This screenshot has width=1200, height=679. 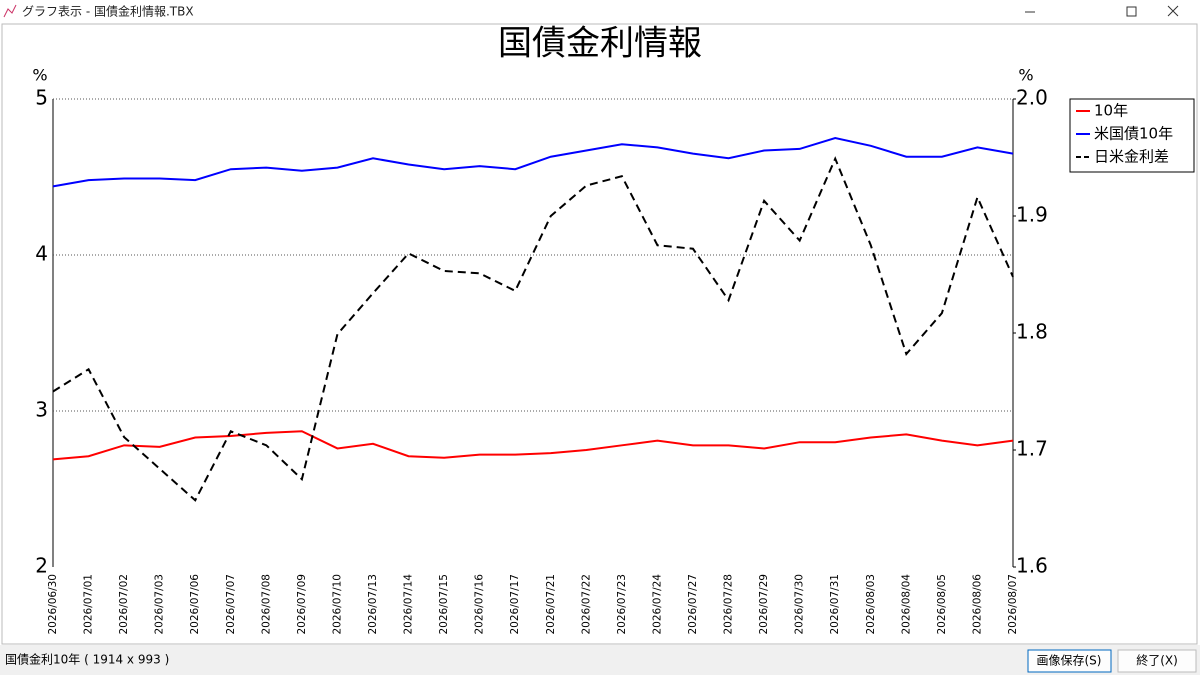 What do you see at coordinates (266, 604) in the screenshot?
I see `x-tick-label: 2026/07/08` at bounding box center [266, 604].